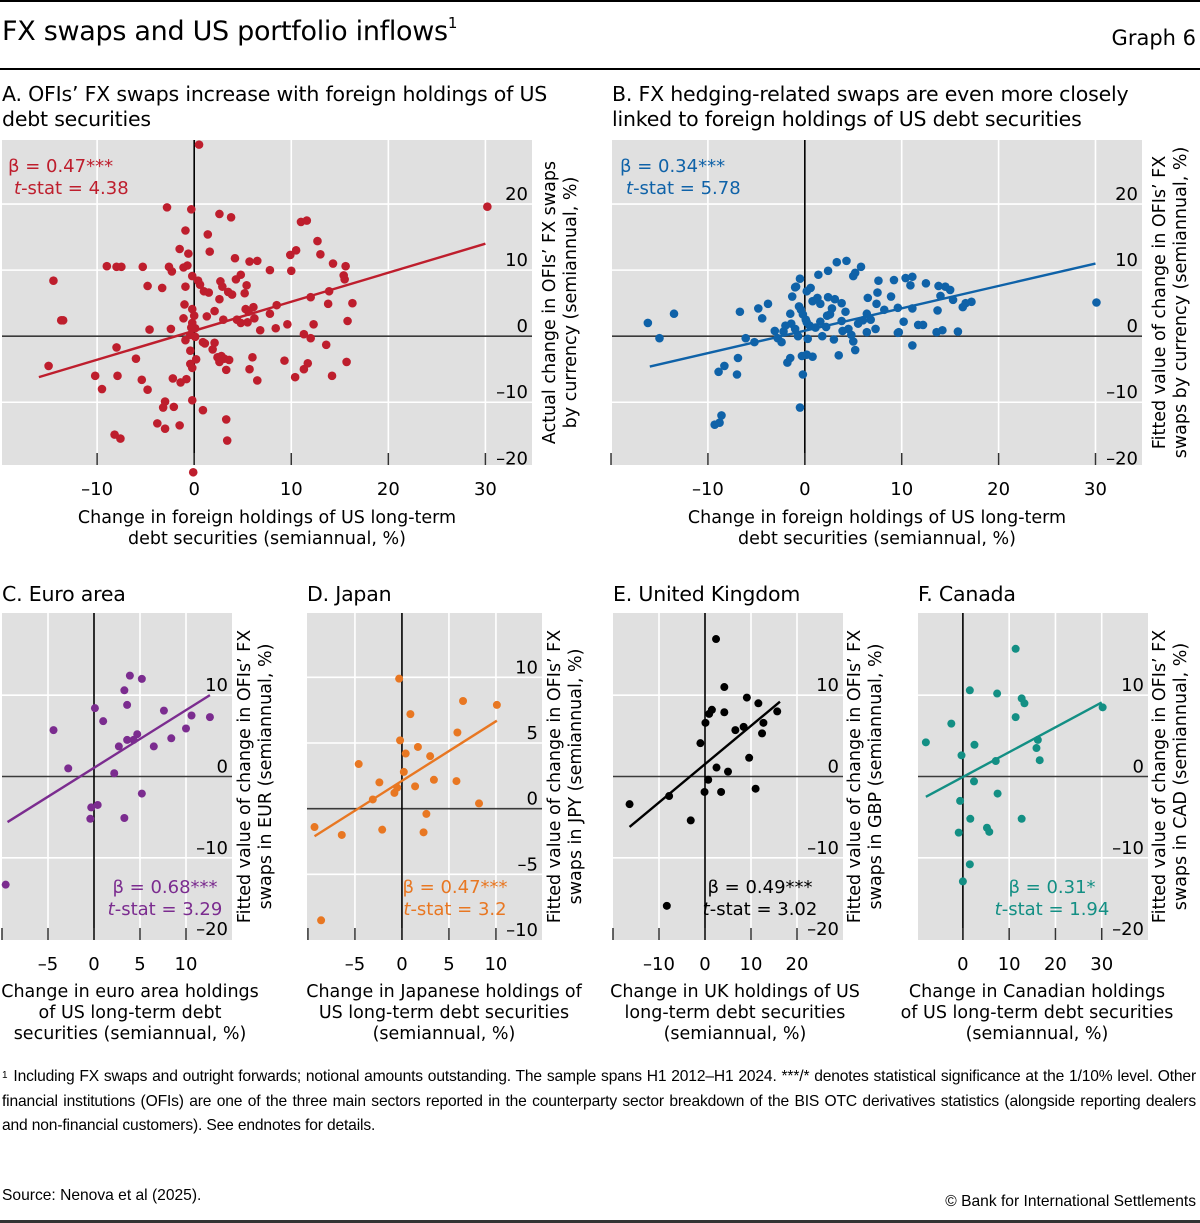 The image size is (1200, 1223). I want to click on y-tick-label: –10, so click(212, 848).